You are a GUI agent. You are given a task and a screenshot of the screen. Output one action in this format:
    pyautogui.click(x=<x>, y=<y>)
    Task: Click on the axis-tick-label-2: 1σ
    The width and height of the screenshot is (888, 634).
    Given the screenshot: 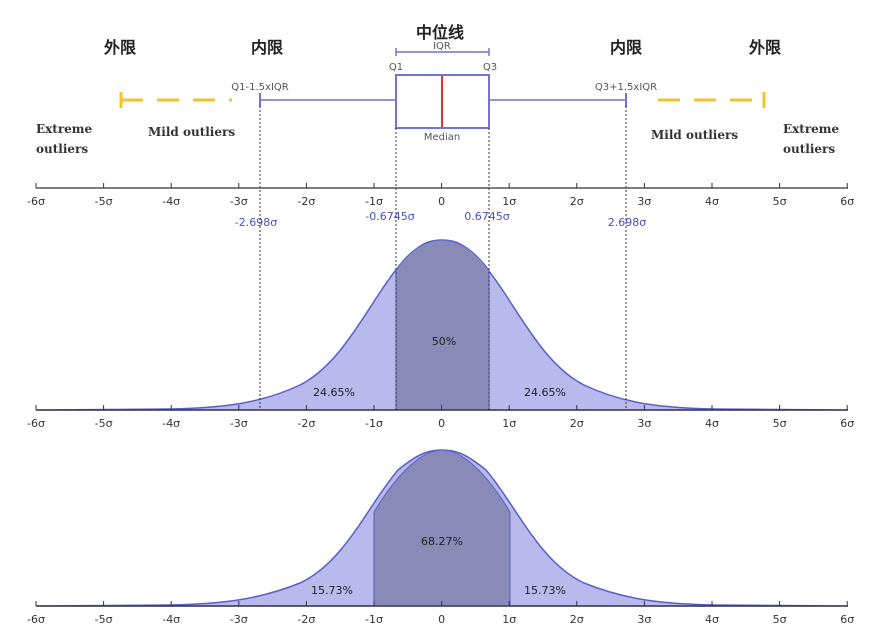 What is the action you would take?
    pyautogui.click(x=509, y=423)
    